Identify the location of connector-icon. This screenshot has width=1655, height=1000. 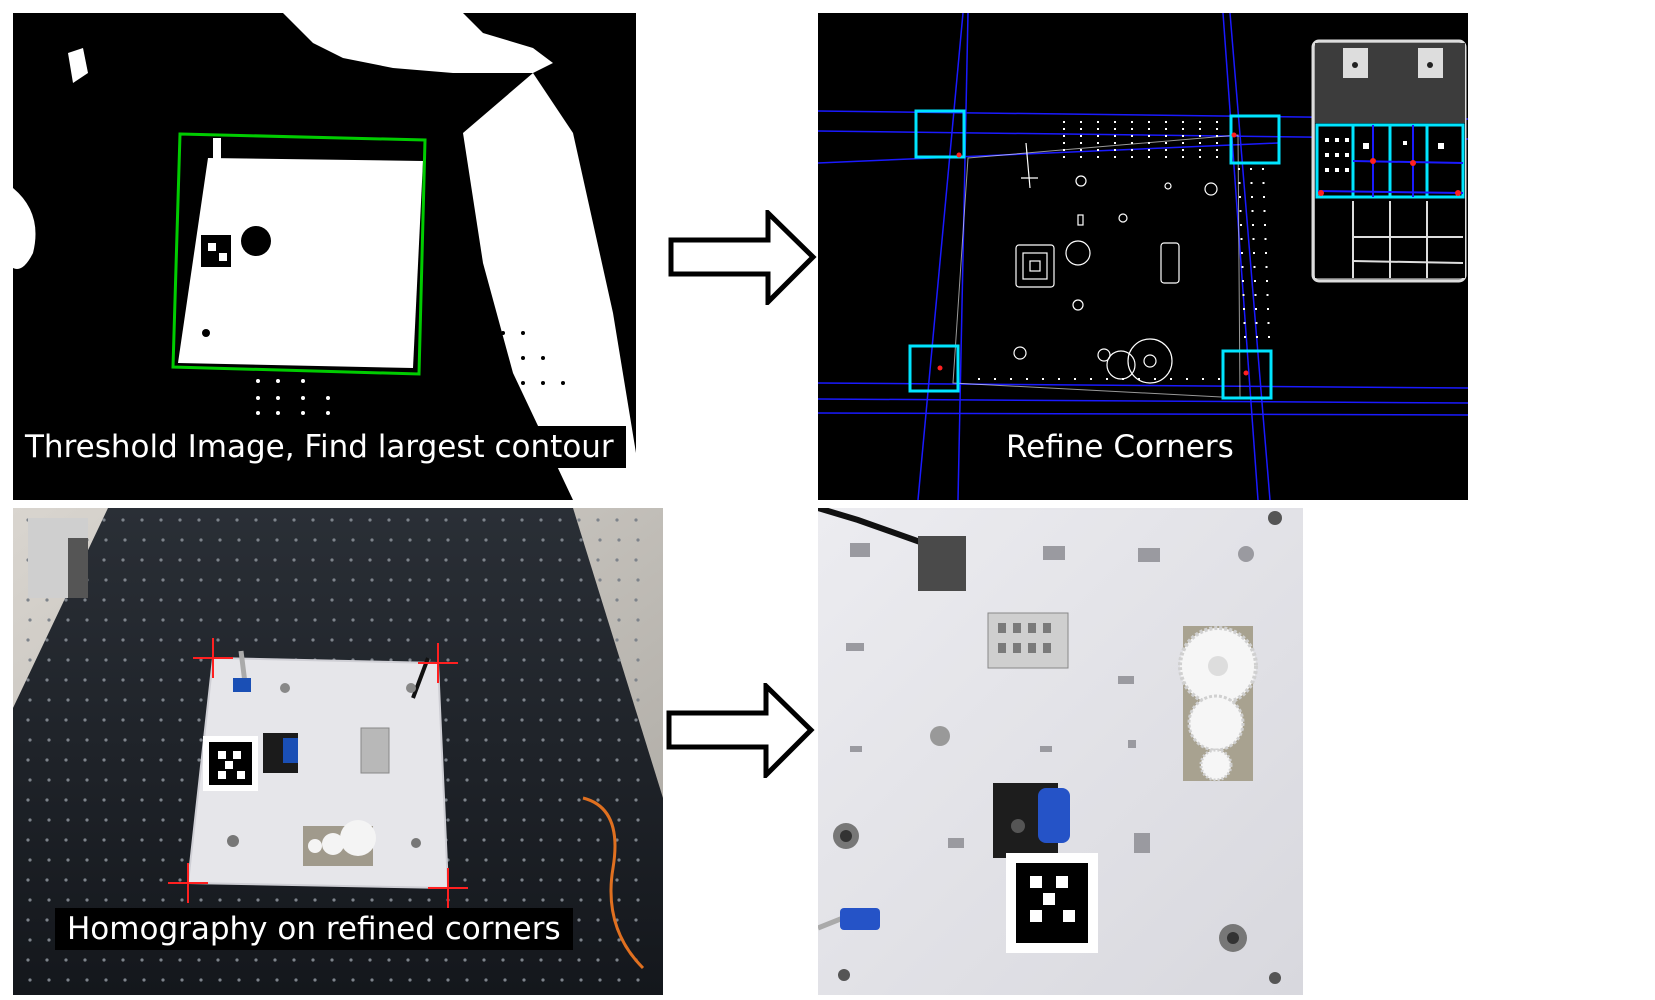
(942, 563).